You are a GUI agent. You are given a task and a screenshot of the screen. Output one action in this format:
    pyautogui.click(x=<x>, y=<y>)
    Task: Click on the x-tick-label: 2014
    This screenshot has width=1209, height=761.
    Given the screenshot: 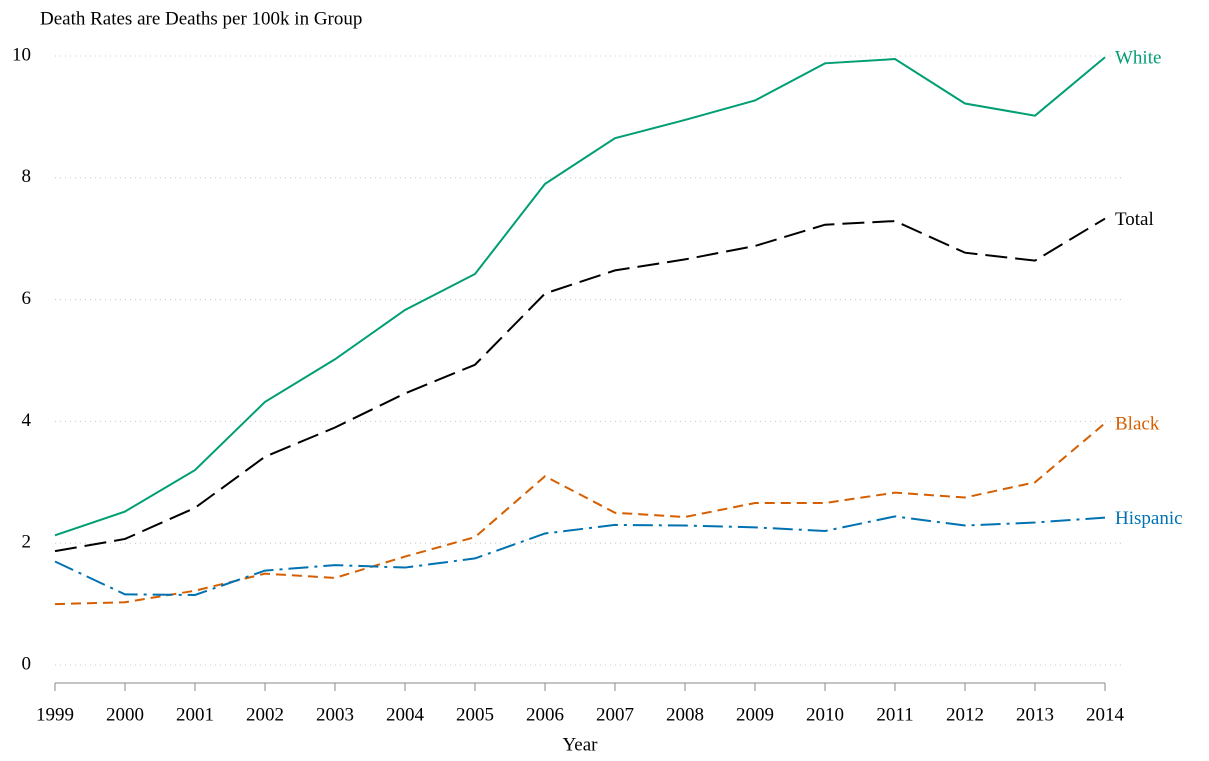 What is the action you would take?
    pyautogui.click(x=1105, y=714)
    